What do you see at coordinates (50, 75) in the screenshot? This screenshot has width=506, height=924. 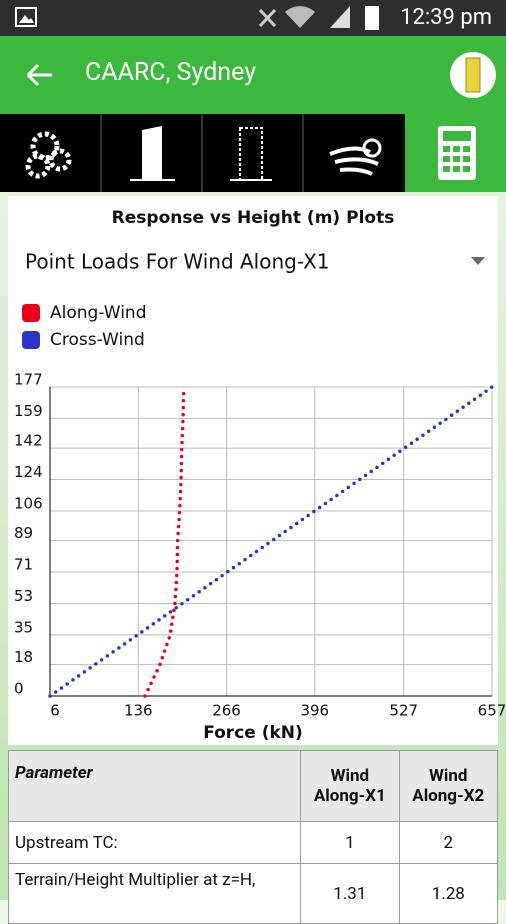 I see `back-button` at bounding box center [50, 75].